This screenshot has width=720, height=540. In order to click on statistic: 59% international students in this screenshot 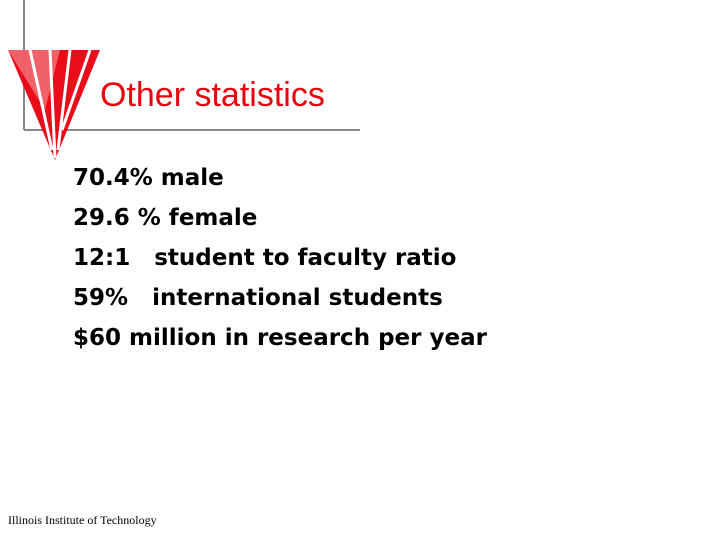, I will do `click(258, 298)`.